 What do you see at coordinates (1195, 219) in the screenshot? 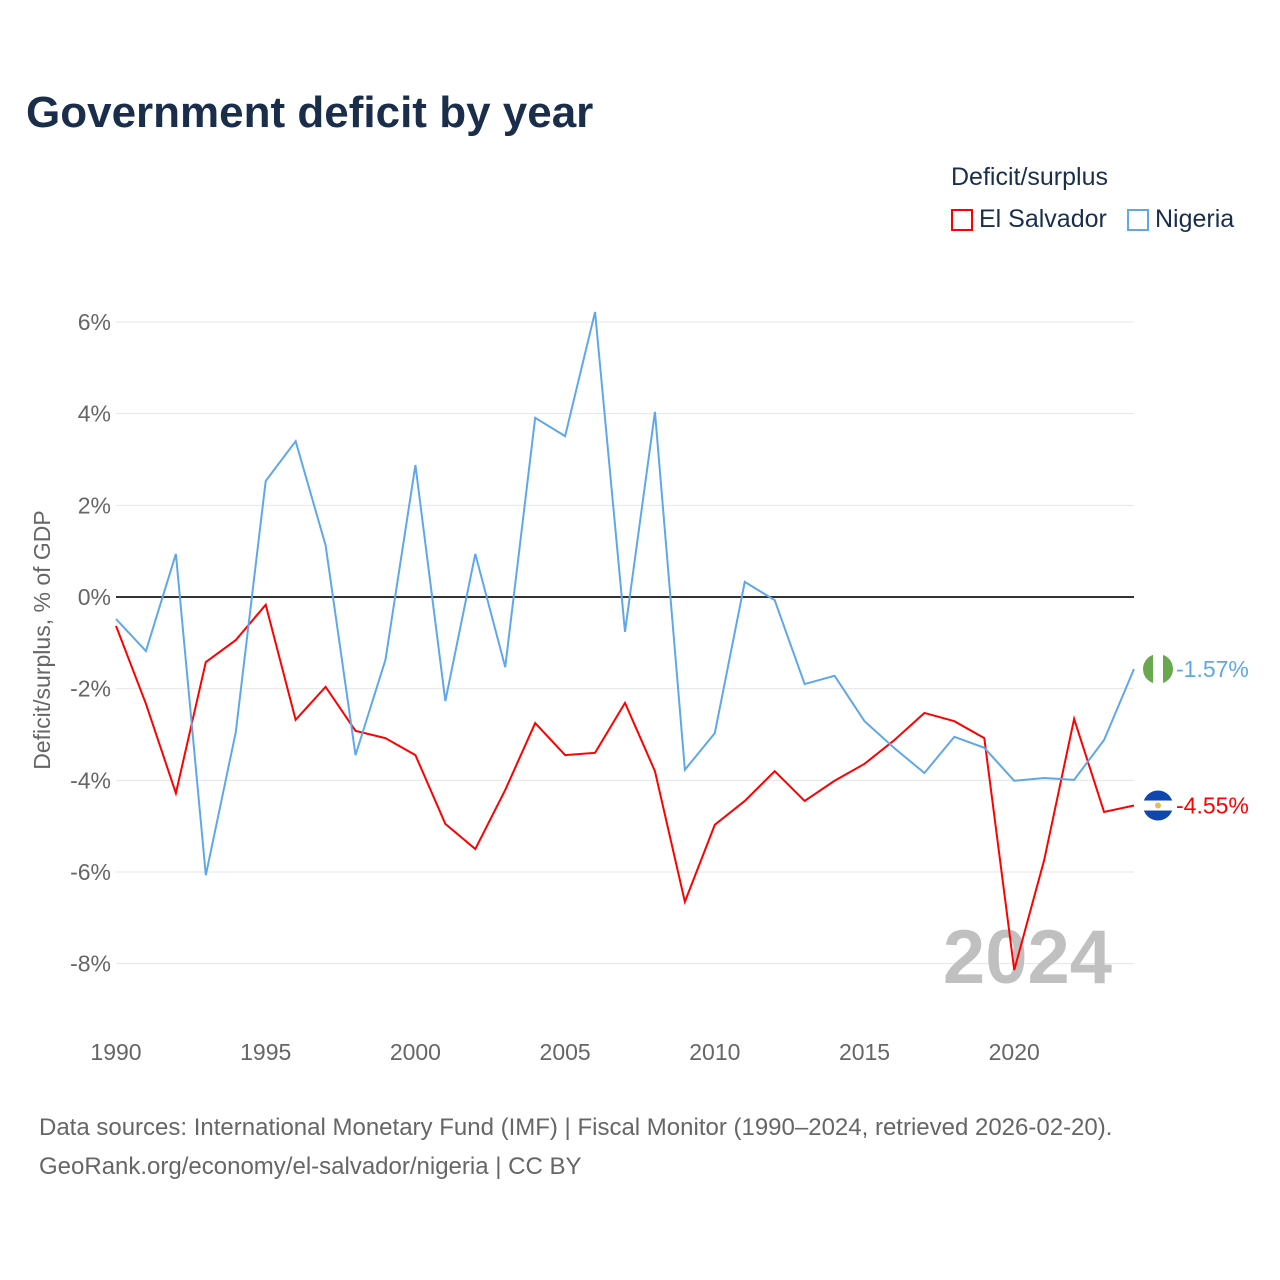
I see `legend-label: Nigeria` at bounding box center [1195, 219].